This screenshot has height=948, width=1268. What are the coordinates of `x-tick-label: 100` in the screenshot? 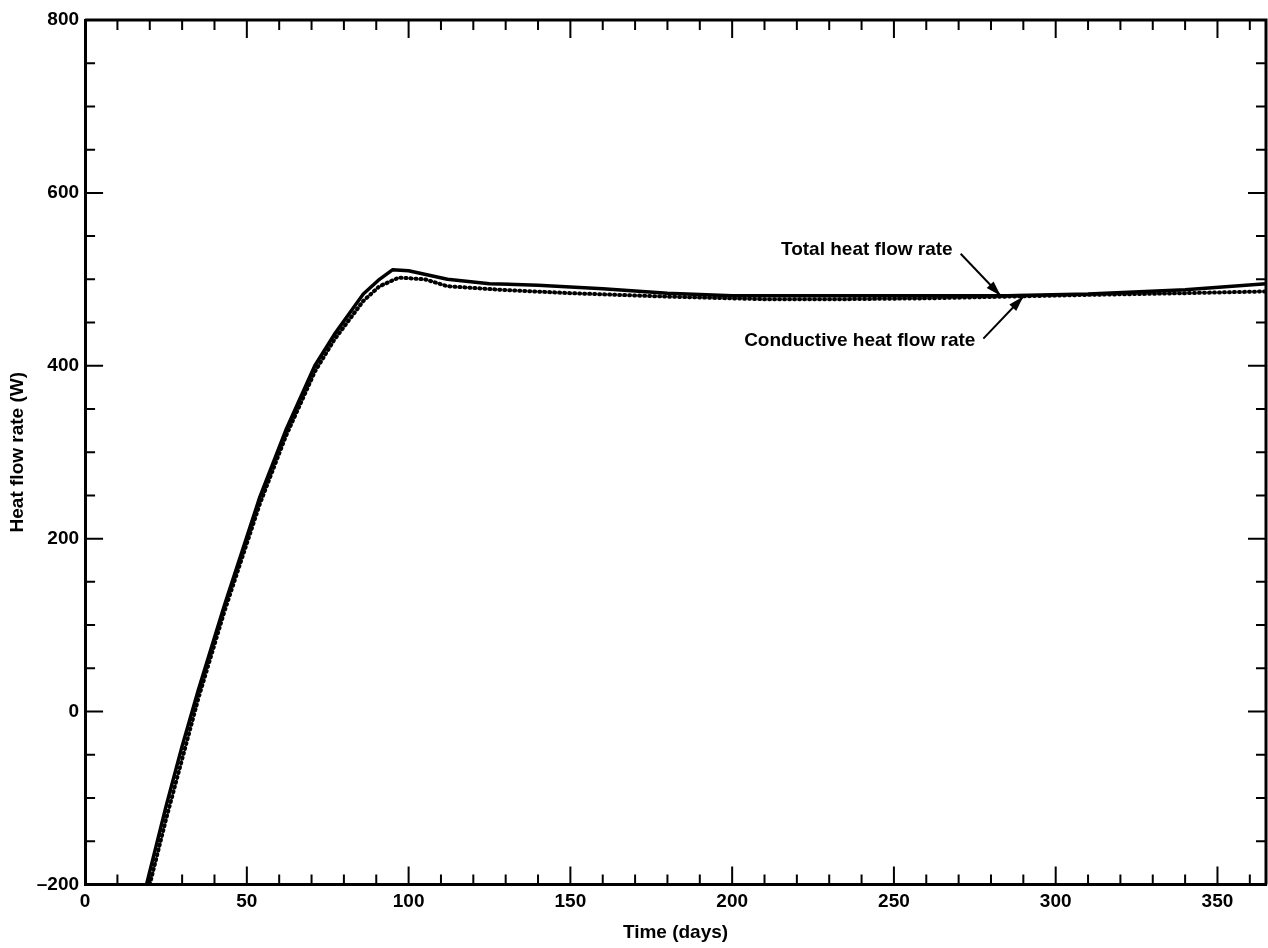 It's located at (408, 901).